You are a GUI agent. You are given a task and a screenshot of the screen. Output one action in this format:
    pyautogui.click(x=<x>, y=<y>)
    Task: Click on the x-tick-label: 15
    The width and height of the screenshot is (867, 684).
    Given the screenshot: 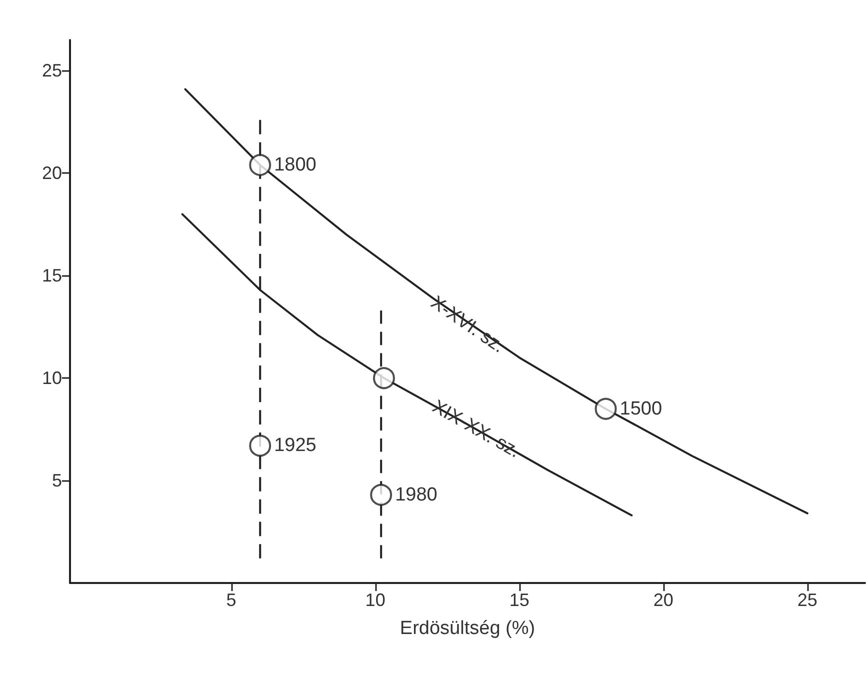 What is the action you would take?
    pyautogui.click(x=519, y=600)
    